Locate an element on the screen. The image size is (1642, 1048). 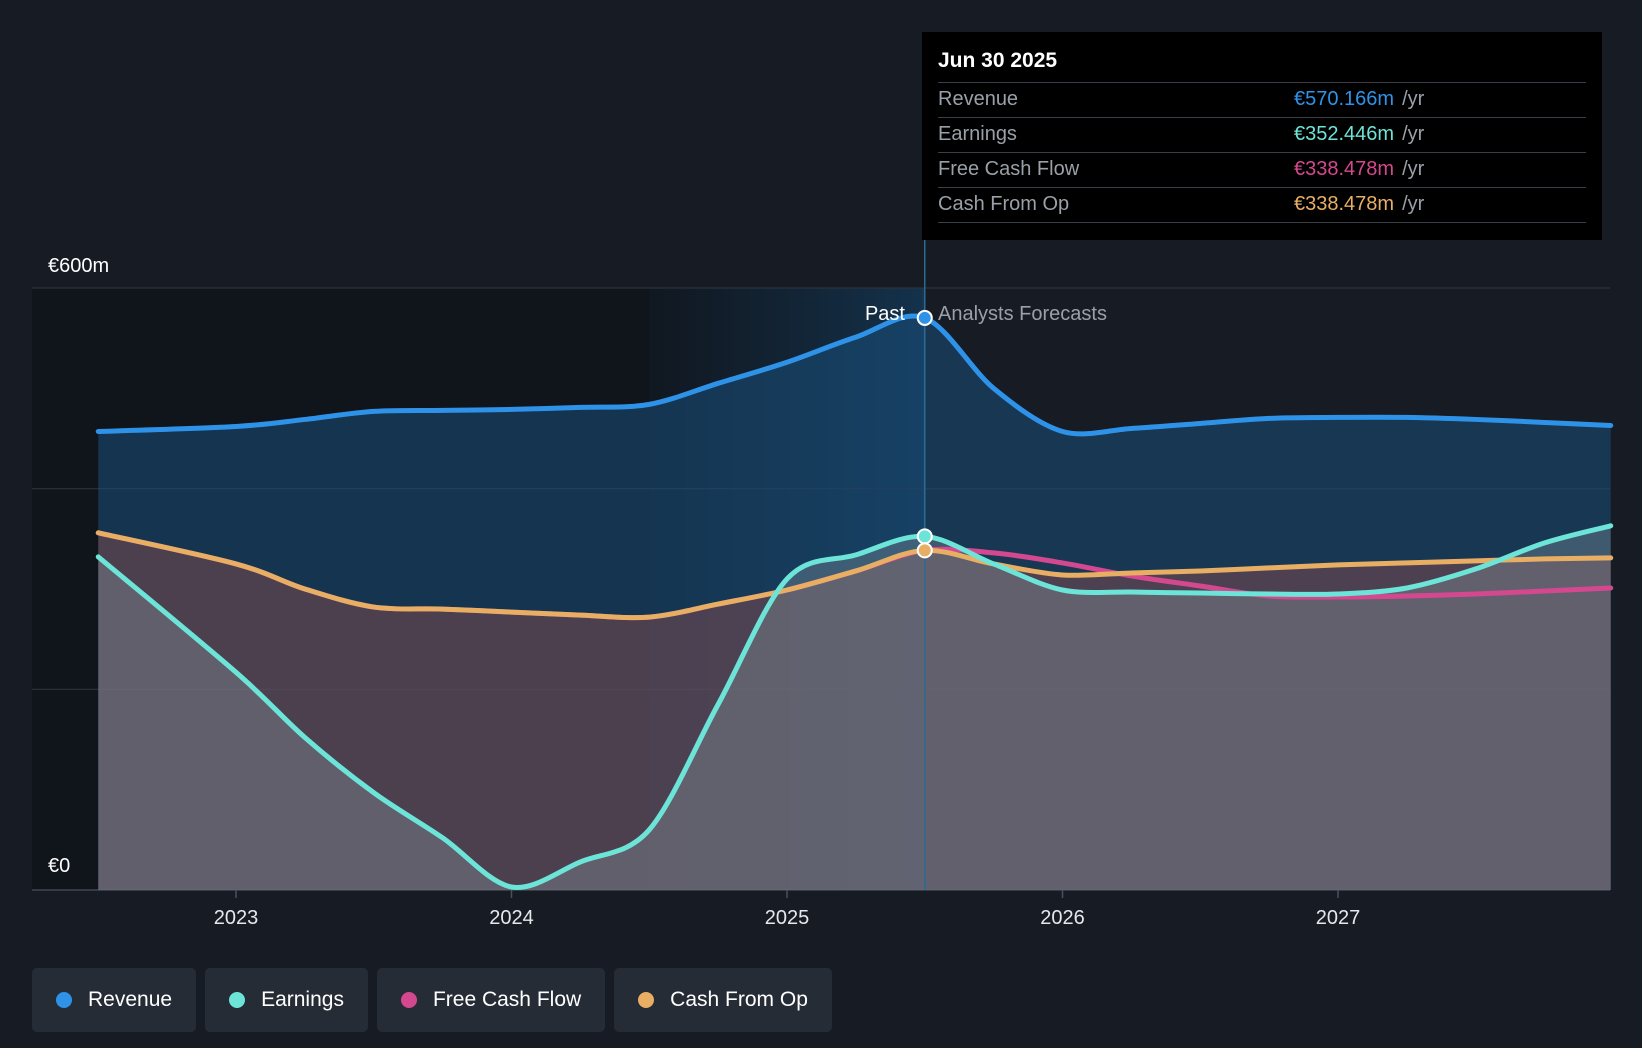
marker-revenue is located at coordinates (924, 317).